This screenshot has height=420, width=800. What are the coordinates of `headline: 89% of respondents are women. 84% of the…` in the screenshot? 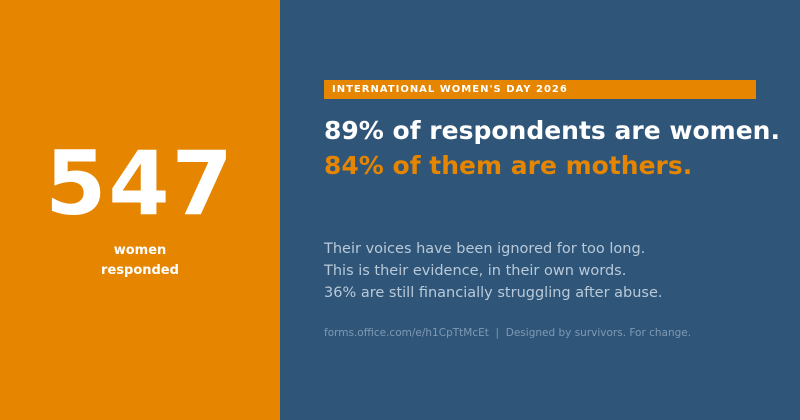 It's located at (554, 148).